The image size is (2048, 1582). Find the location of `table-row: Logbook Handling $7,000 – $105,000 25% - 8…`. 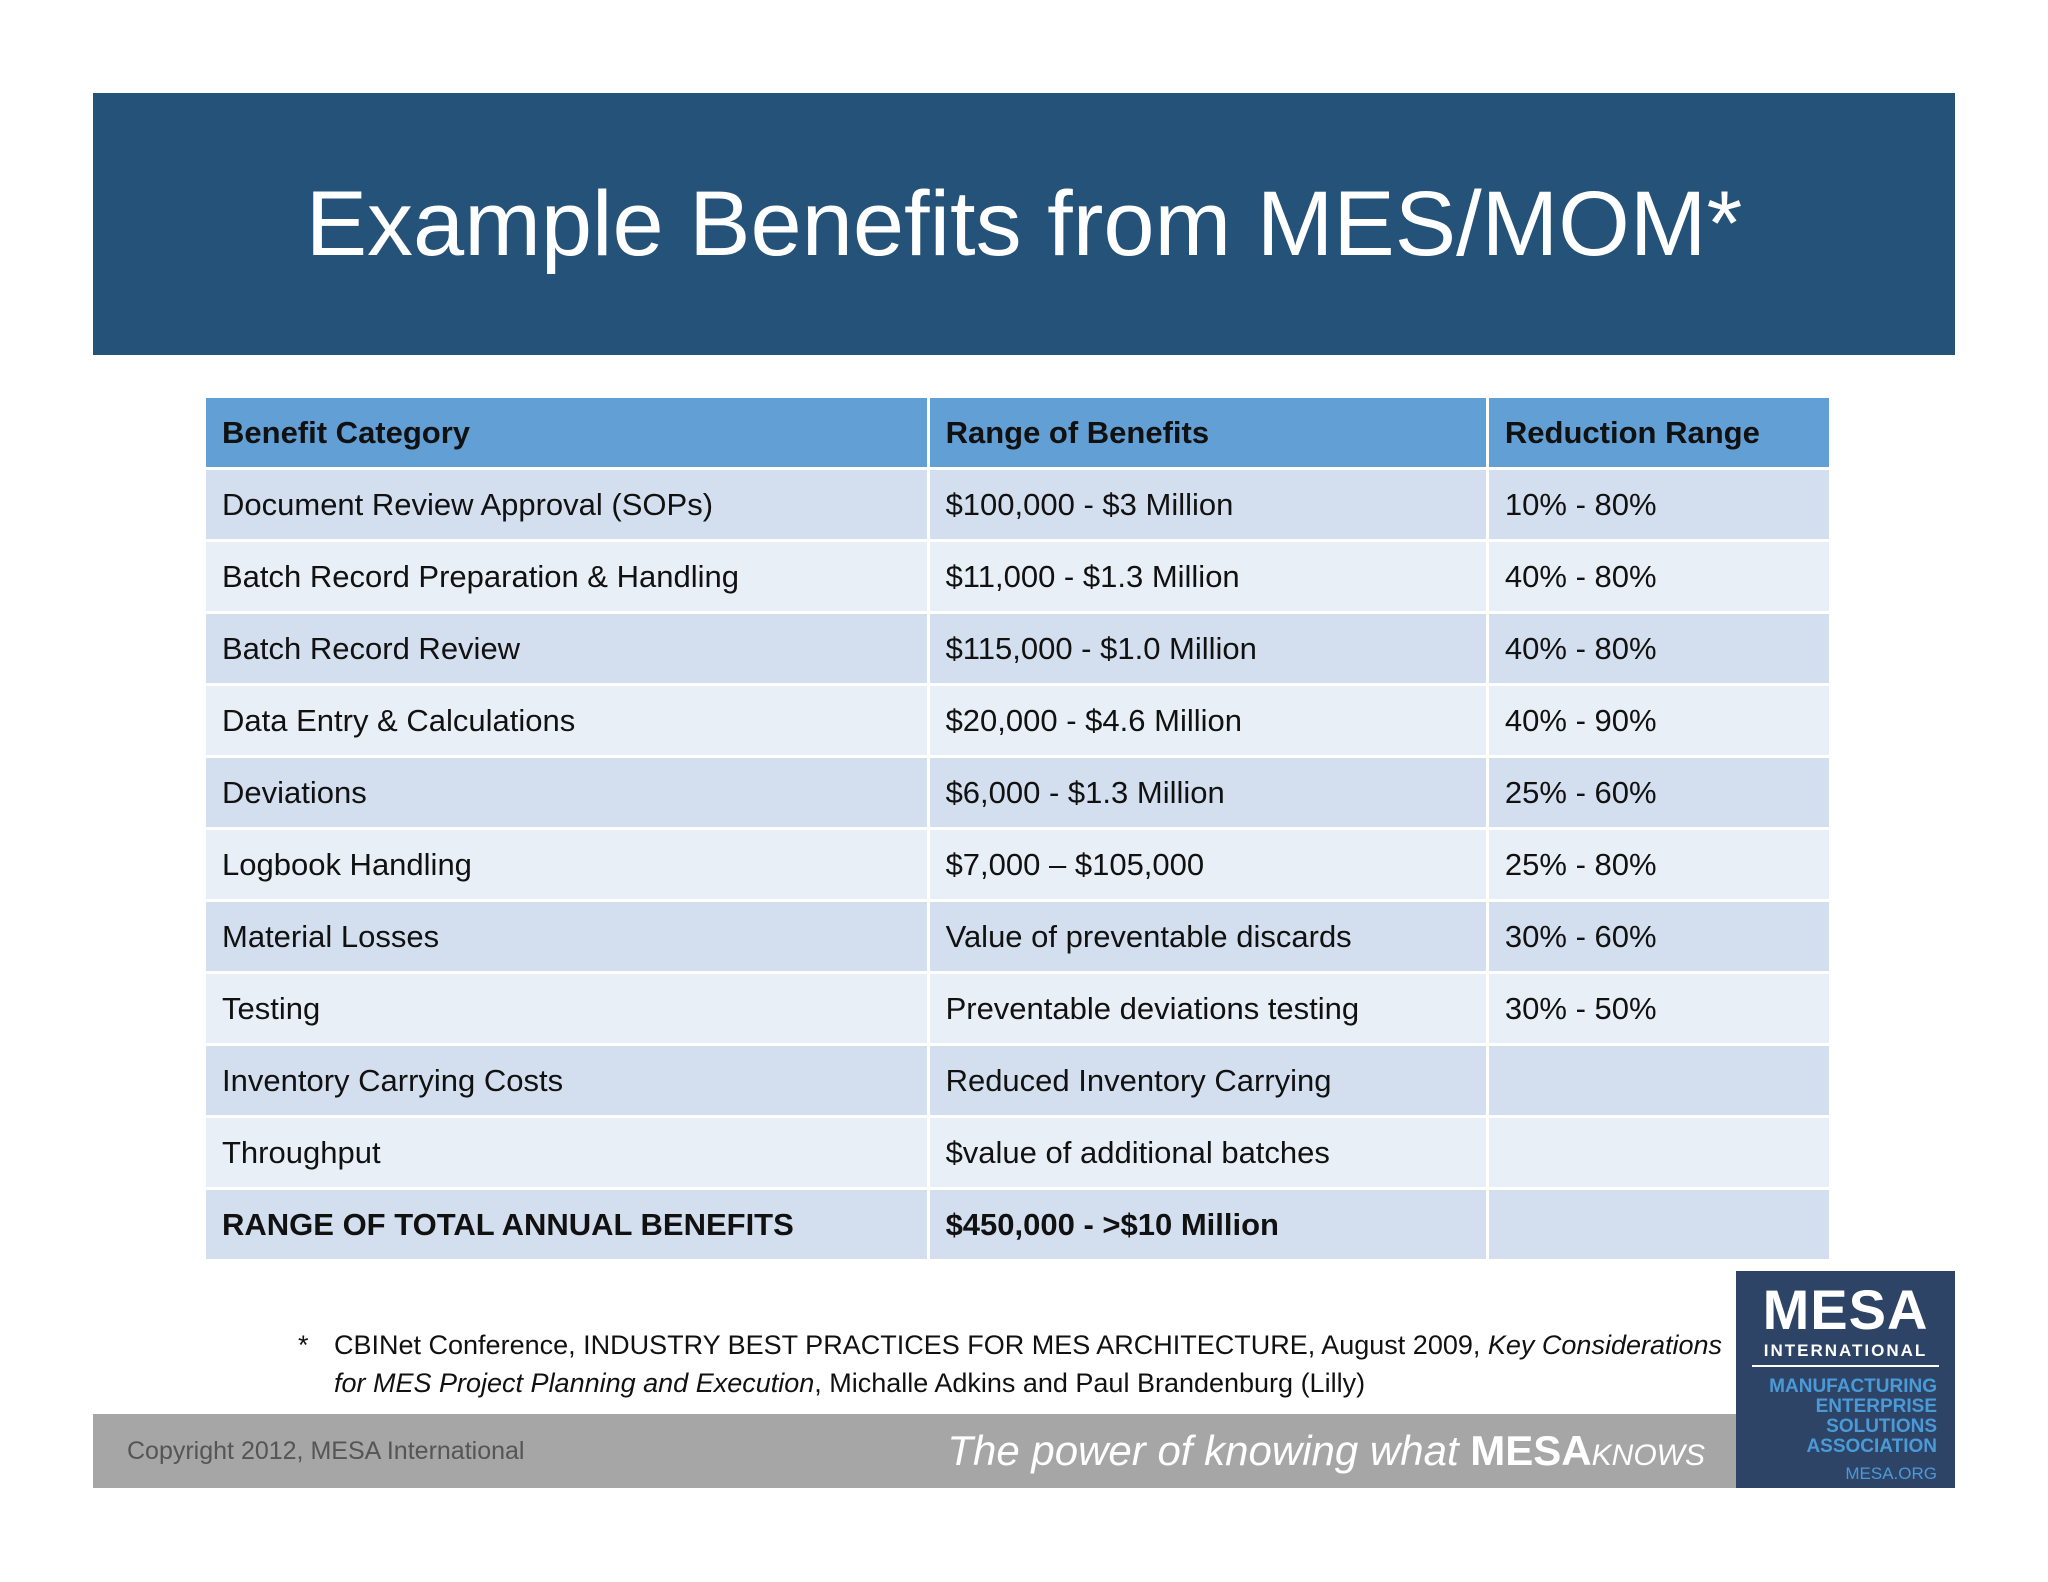

table-row: Logbook Handling $7,000 – $105,000 25% - 8… is located at coordinates (1018, 864).